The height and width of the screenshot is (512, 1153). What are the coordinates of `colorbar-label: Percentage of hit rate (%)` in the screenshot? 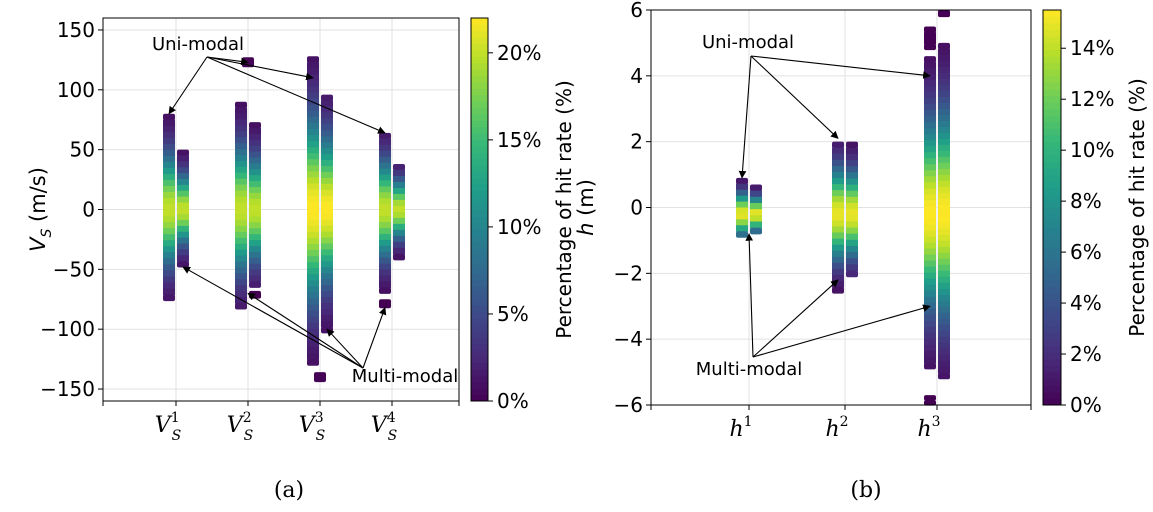 It's located at (1137, 207).